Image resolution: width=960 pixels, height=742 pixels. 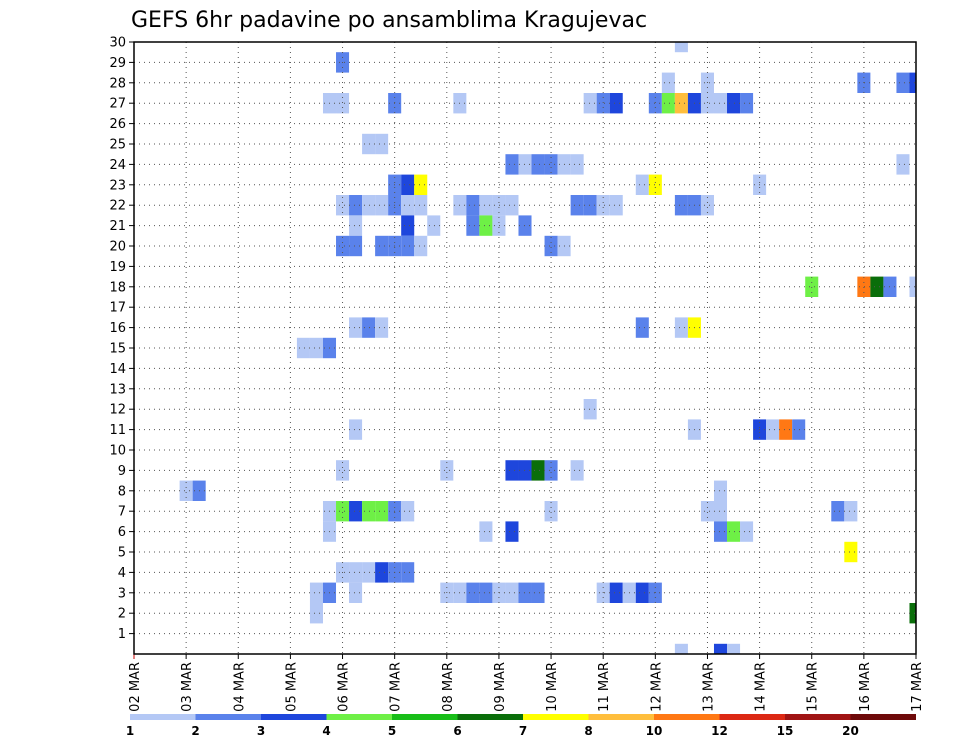 What do you see at coordinates (135, 687) in the screenshot?
I see `x-tick-label: 02 MAR` at bounding box center [135, 687].